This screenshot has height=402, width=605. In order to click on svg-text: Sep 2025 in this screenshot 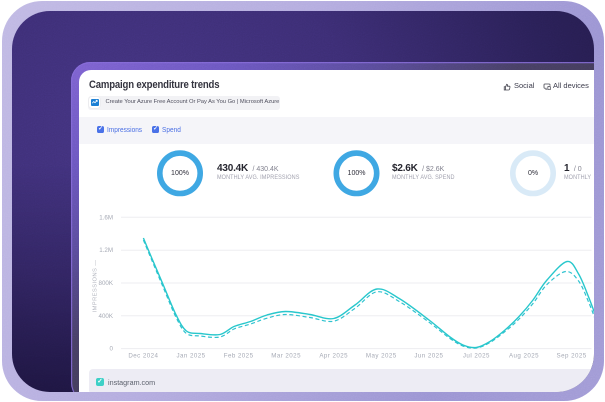, I will do `click(572, 356)`.